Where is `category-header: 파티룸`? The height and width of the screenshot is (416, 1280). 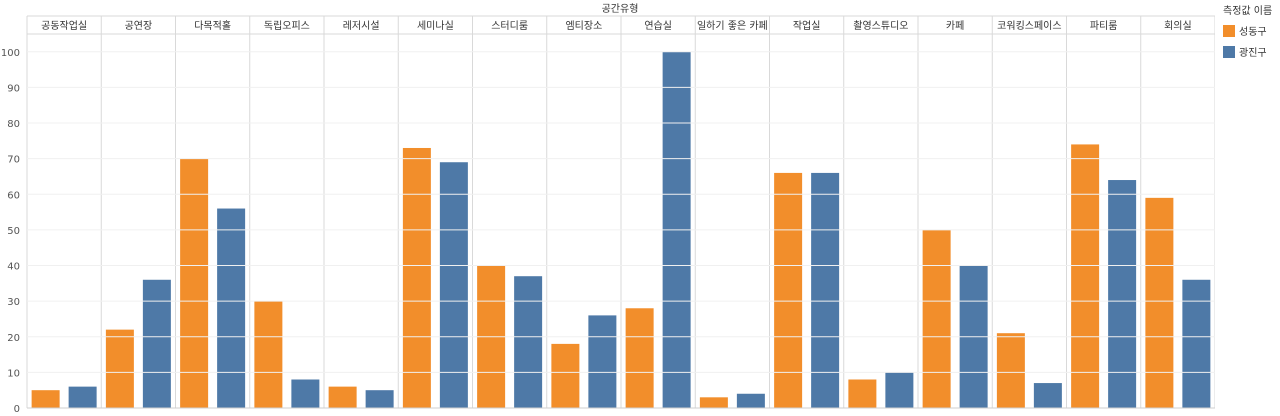
category-header: 파티룸 is located at coordinates (1104, 26).